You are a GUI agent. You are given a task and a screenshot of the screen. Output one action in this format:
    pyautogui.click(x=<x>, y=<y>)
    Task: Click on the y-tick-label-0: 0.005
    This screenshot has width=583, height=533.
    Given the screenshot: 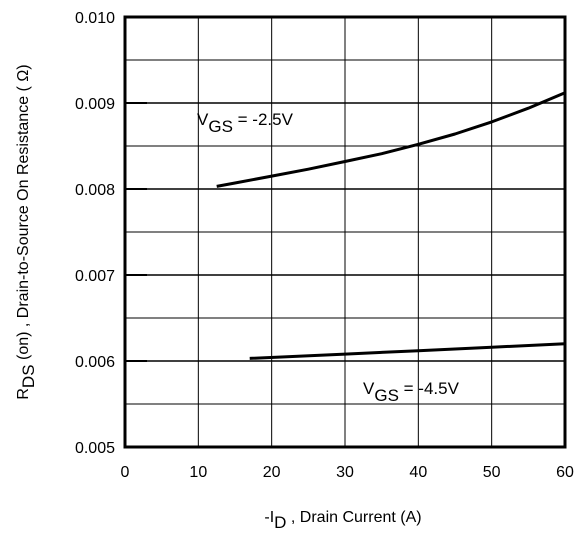 What is the action you would take?
    pyautogui.click(x=95, y=448)
    